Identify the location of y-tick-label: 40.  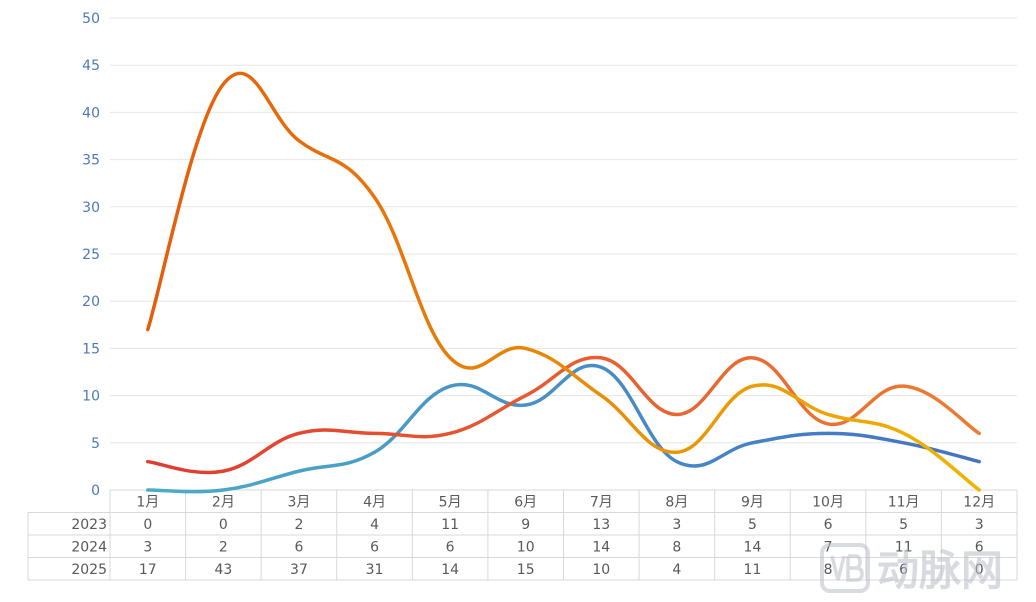
(91, 113).